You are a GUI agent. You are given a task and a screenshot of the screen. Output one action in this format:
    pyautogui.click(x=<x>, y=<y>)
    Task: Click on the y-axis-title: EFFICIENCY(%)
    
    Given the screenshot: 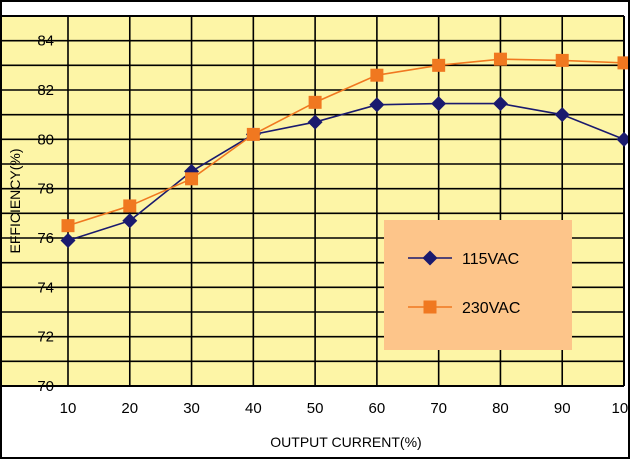 What is the action you would take?
    pyautogui.click(x=15, y=201)
    